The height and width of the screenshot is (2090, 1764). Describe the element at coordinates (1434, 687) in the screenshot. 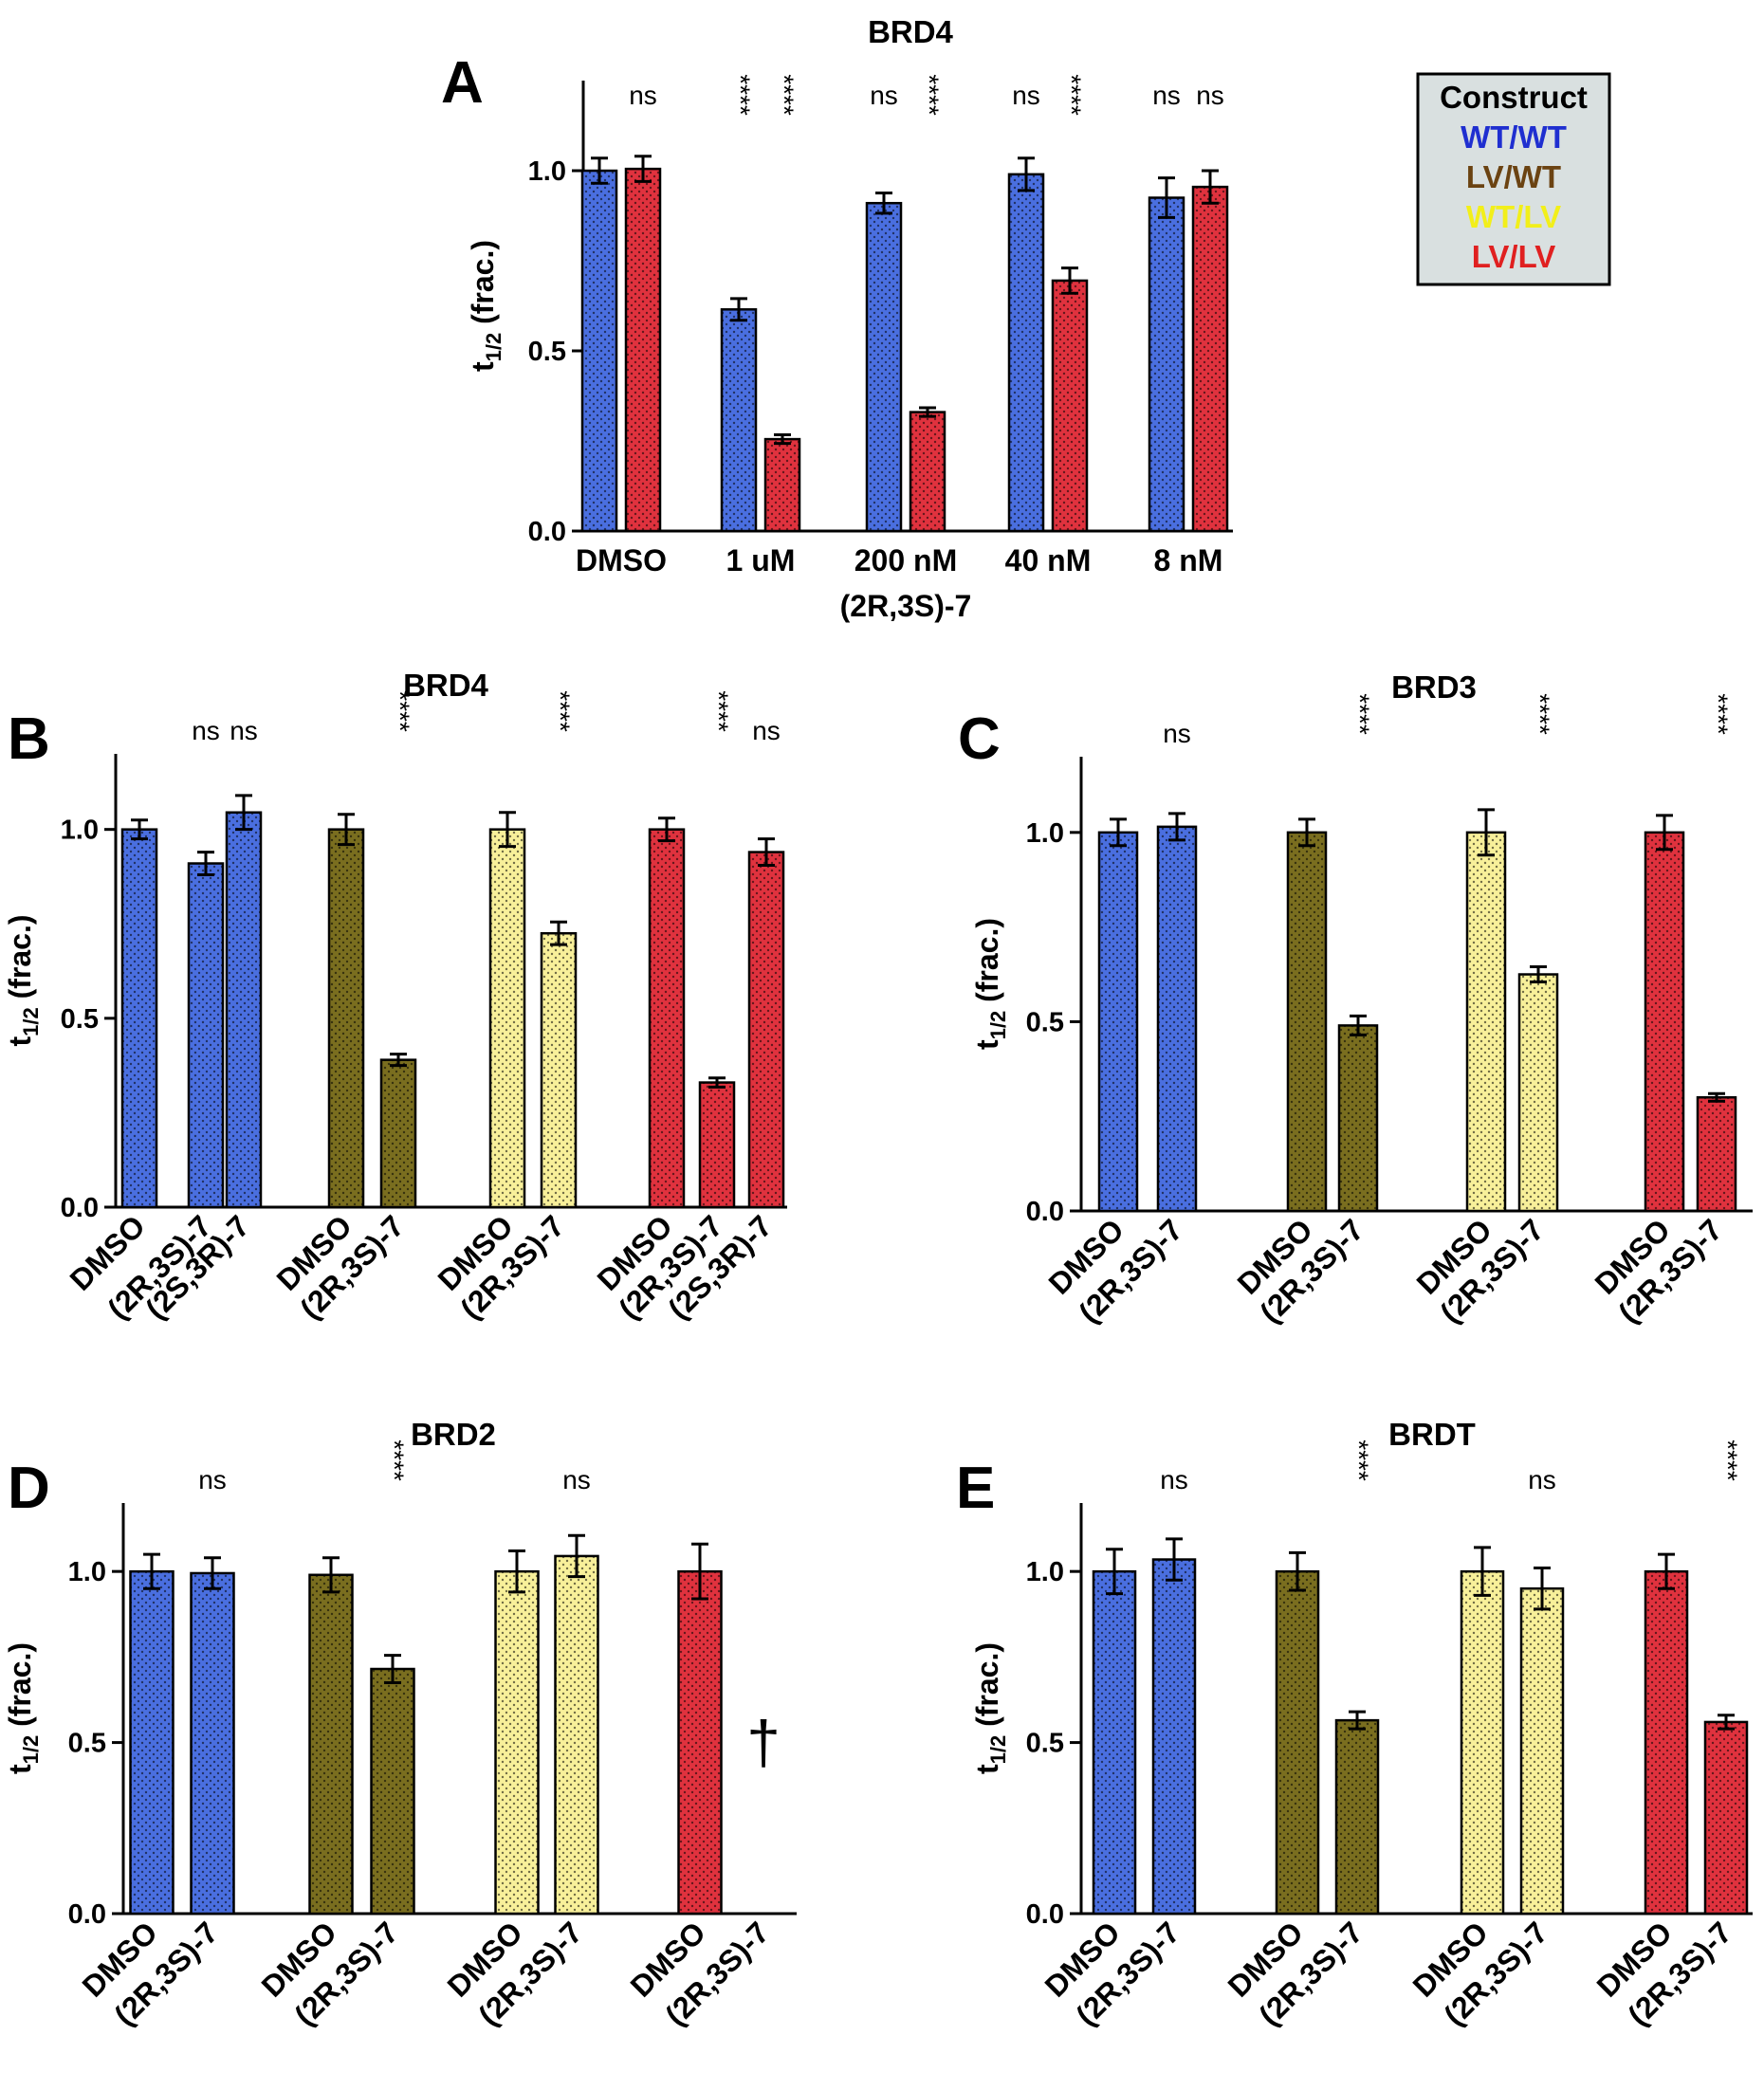

I see `panel-title: BRD3` at that location.